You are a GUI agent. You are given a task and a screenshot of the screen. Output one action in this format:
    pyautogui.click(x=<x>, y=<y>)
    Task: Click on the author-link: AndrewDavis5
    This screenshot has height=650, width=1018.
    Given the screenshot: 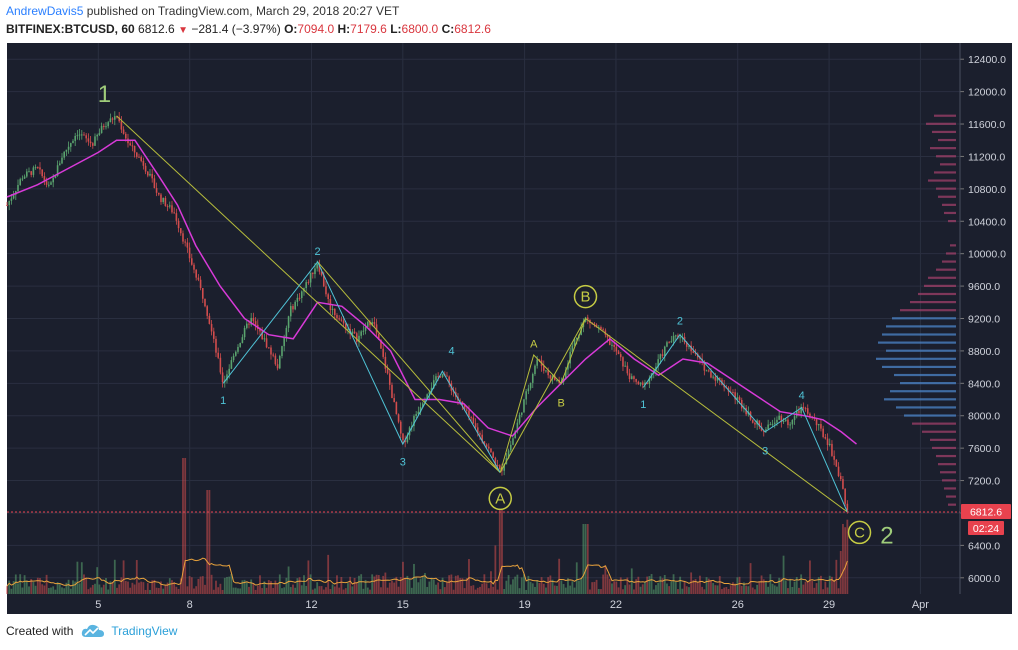 What is the action you would take?
    pyautogui.click(x=45, y=11)
    